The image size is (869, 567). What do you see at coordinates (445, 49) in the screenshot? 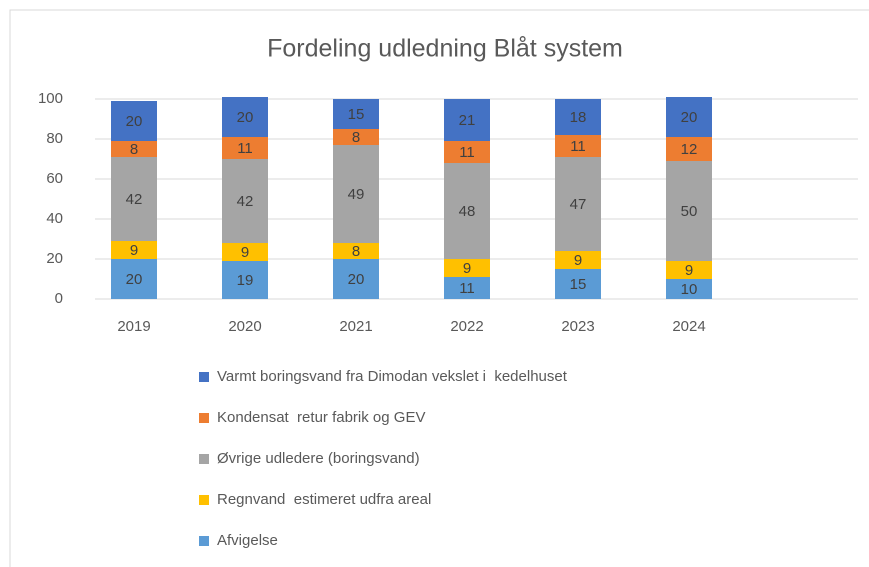
I see `chart-title: Fordeling udledning Blåt system` at bounding box center [445, 49].